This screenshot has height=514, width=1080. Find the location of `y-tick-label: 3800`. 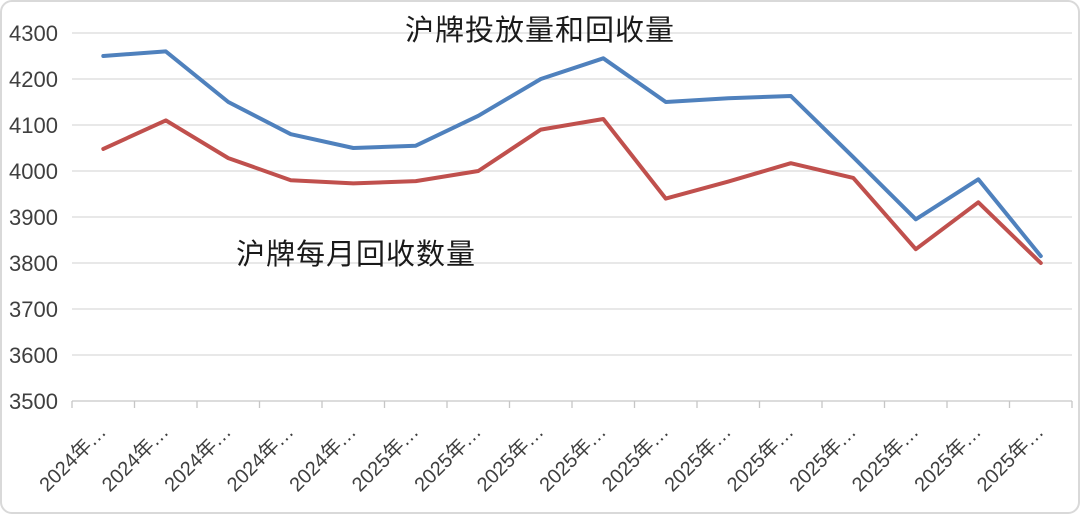

y-tick-label: 3800 is located at coordinates (33, 263).